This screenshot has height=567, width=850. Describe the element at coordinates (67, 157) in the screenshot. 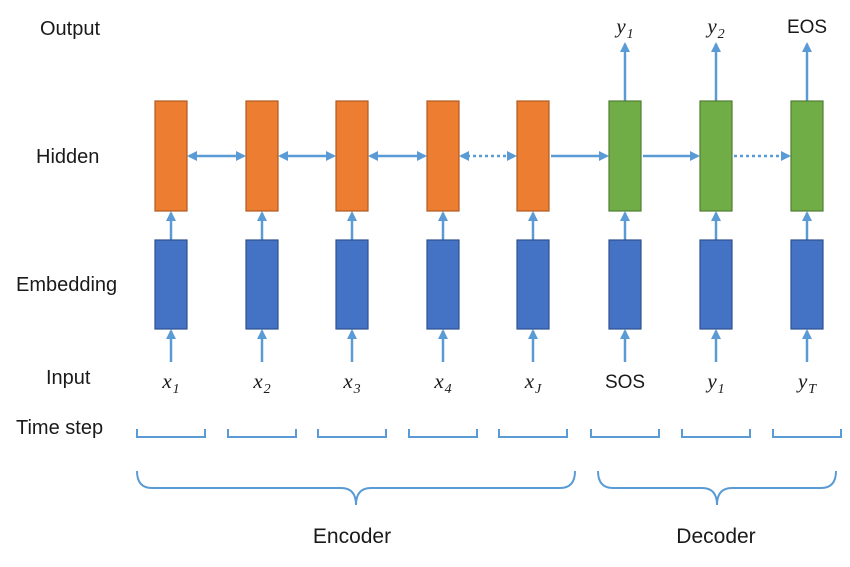

I see `row-label-hidden: Hidden` at that location.